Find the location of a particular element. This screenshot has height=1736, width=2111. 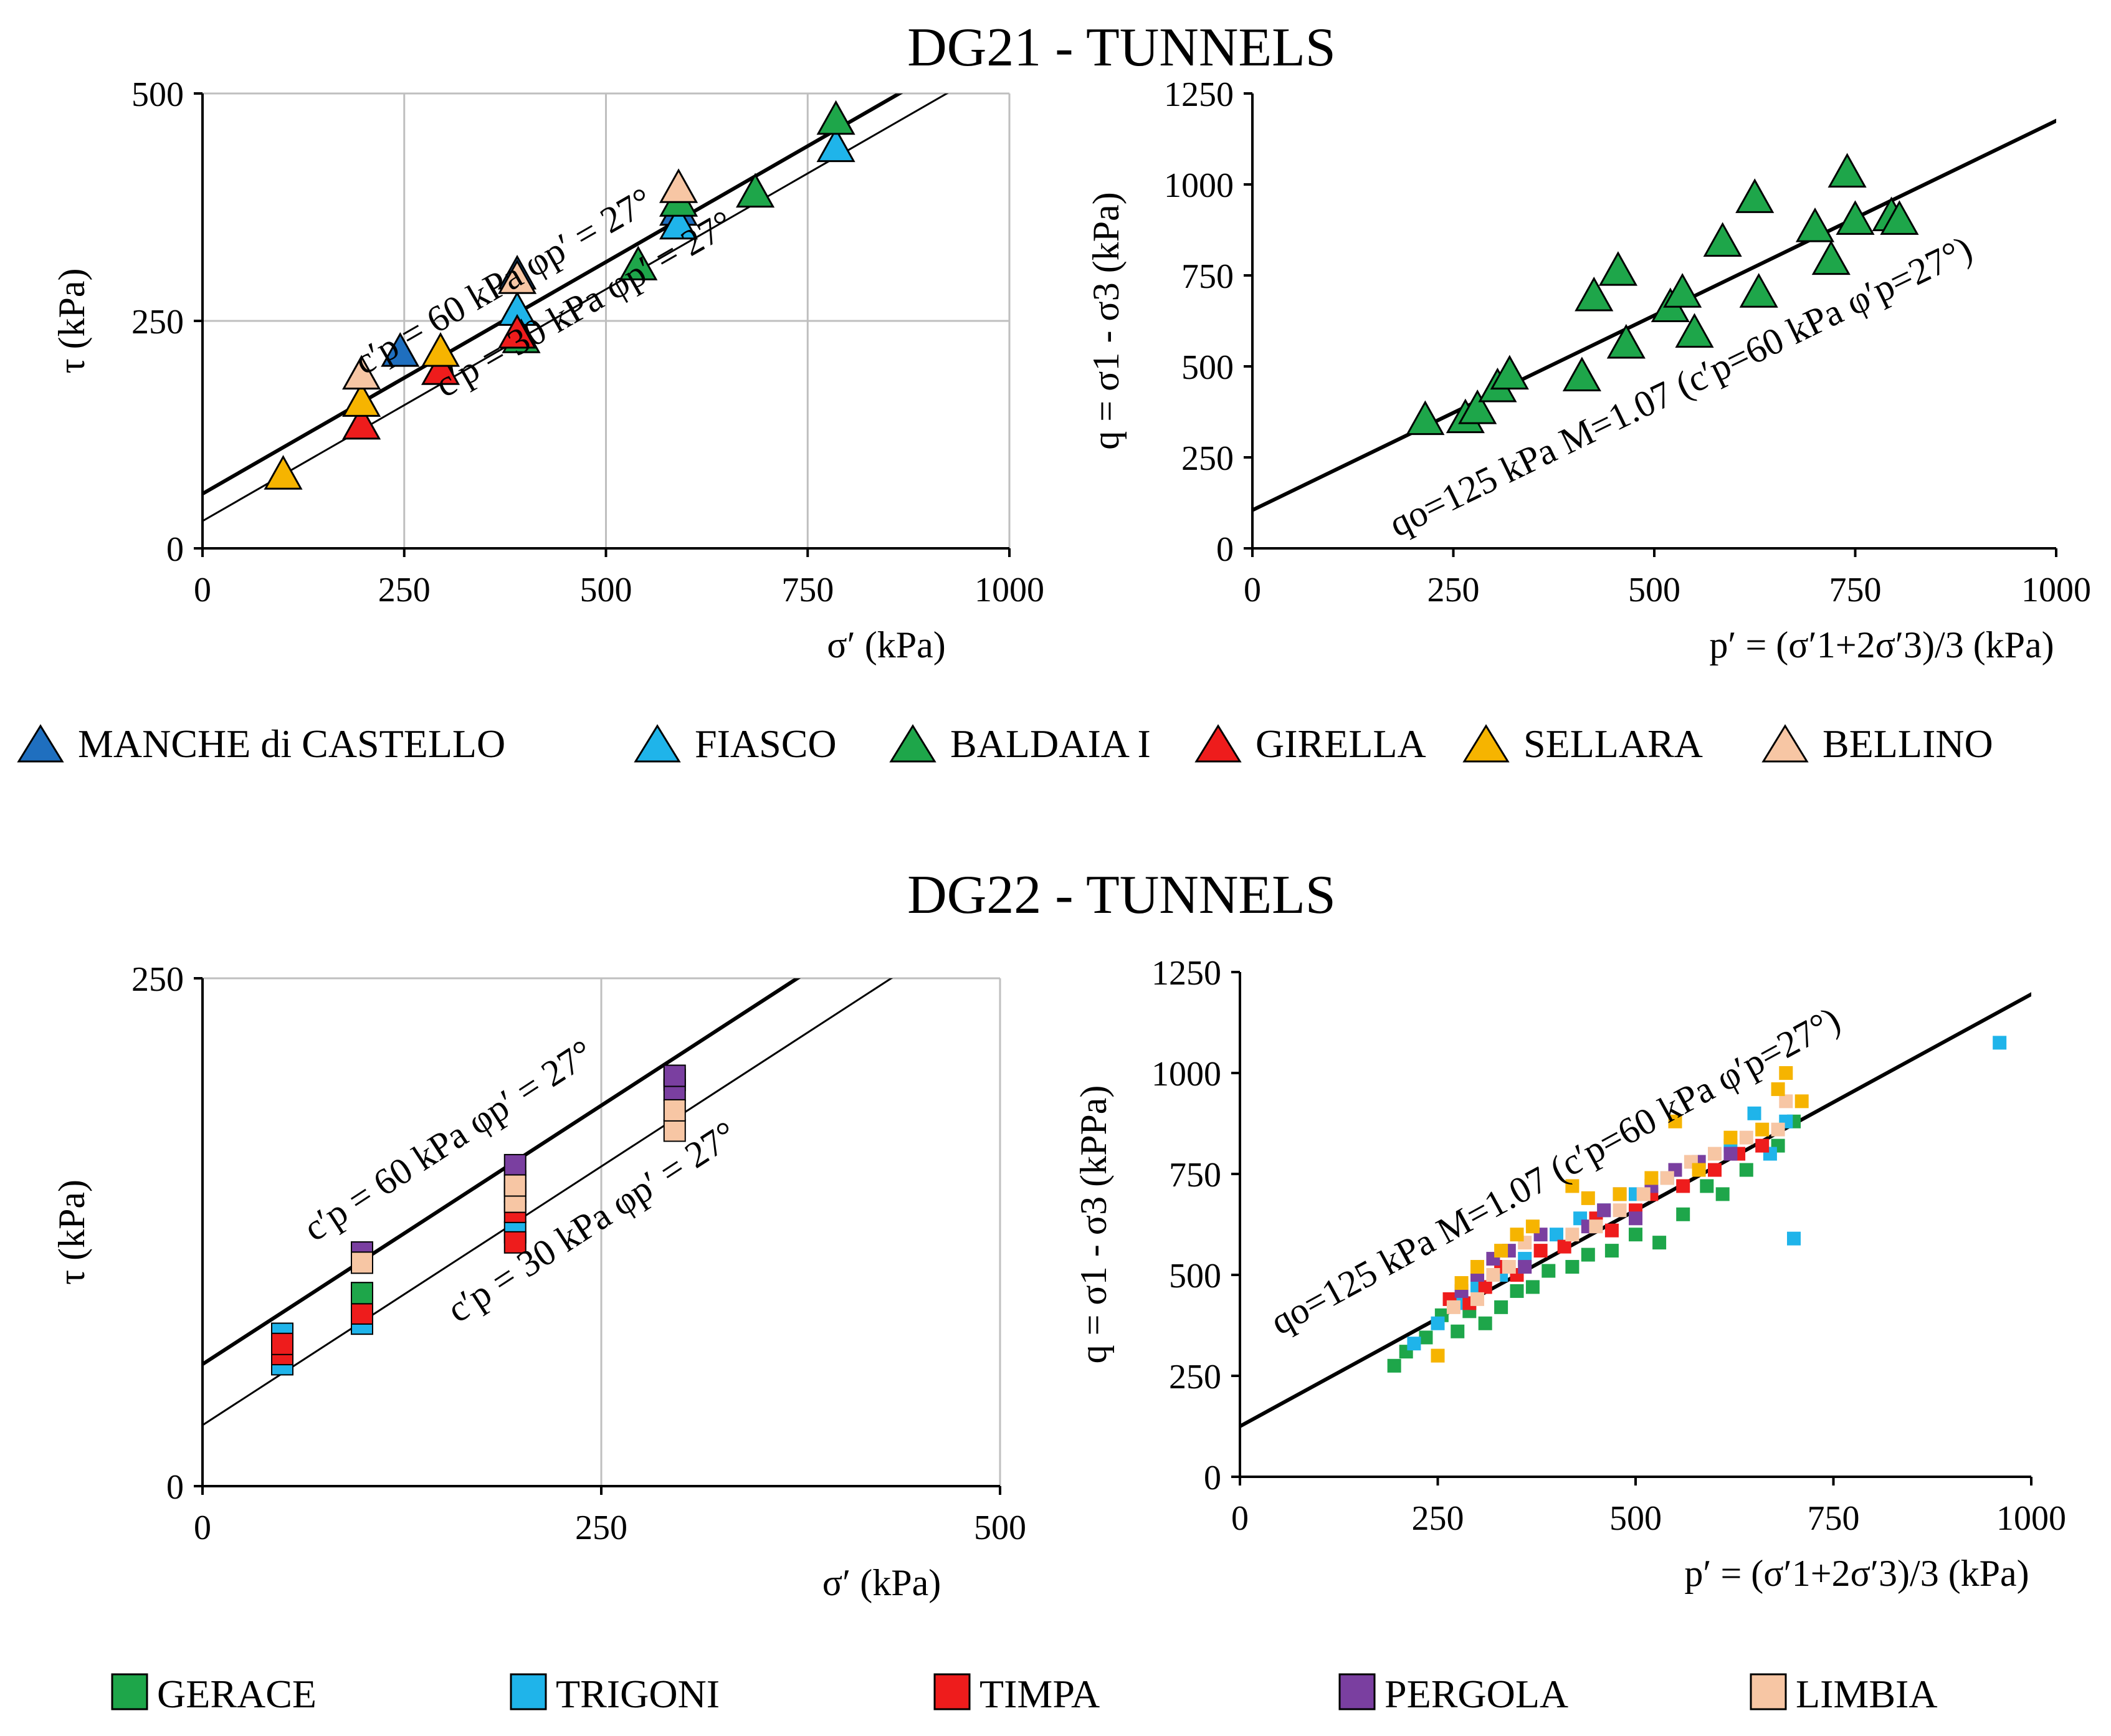

title-dg22: DG22 - TUNNELS is located at coordinates (1121, 895).